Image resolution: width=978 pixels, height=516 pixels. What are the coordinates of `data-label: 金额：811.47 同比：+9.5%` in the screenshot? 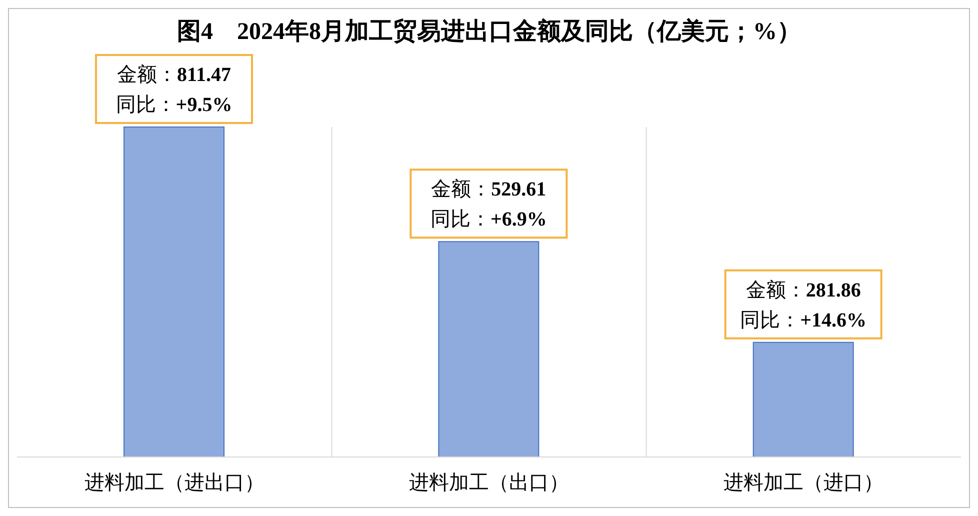 It's located at (174, 90).